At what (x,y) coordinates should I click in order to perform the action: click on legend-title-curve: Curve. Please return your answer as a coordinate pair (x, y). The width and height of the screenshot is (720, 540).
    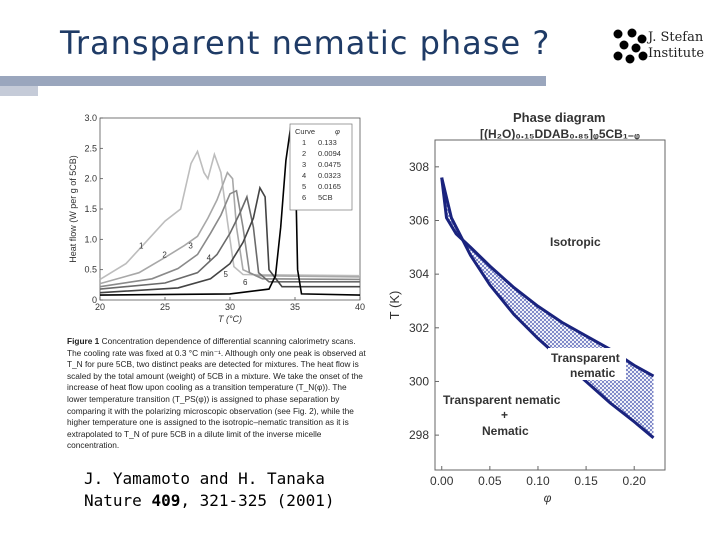
    Looking at the image, I should click on (305, 131).